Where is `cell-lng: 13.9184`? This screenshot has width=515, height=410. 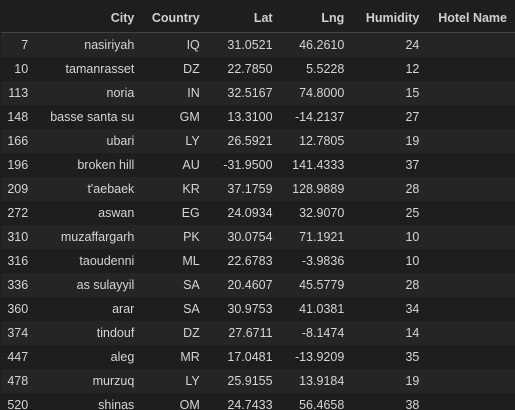
cell-lng: 13.9184 is located at coordinates (316, 381).